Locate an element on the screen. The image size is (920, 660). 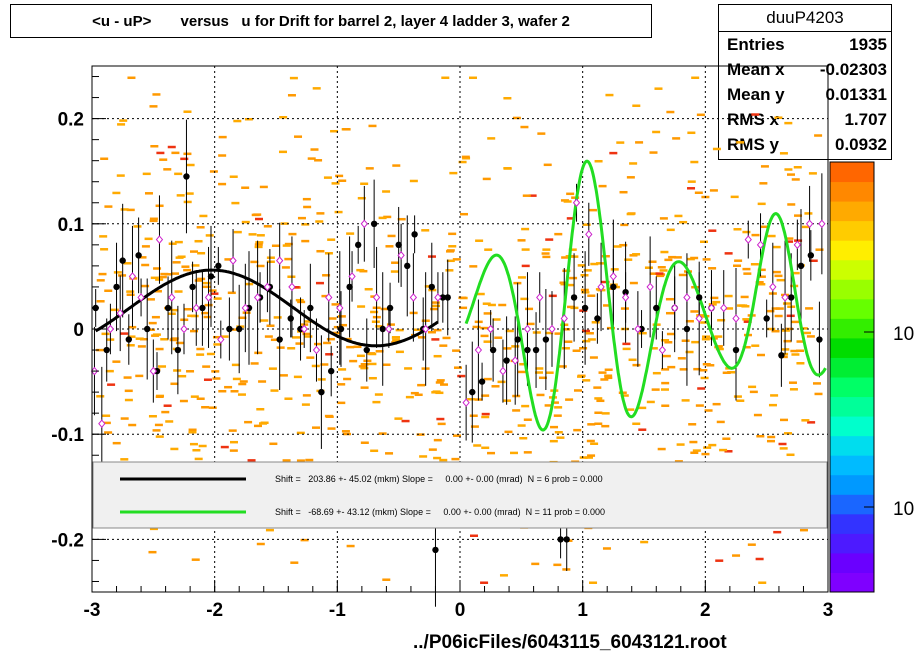
x-tick-label: -2 is located at coordinates (214, 610).